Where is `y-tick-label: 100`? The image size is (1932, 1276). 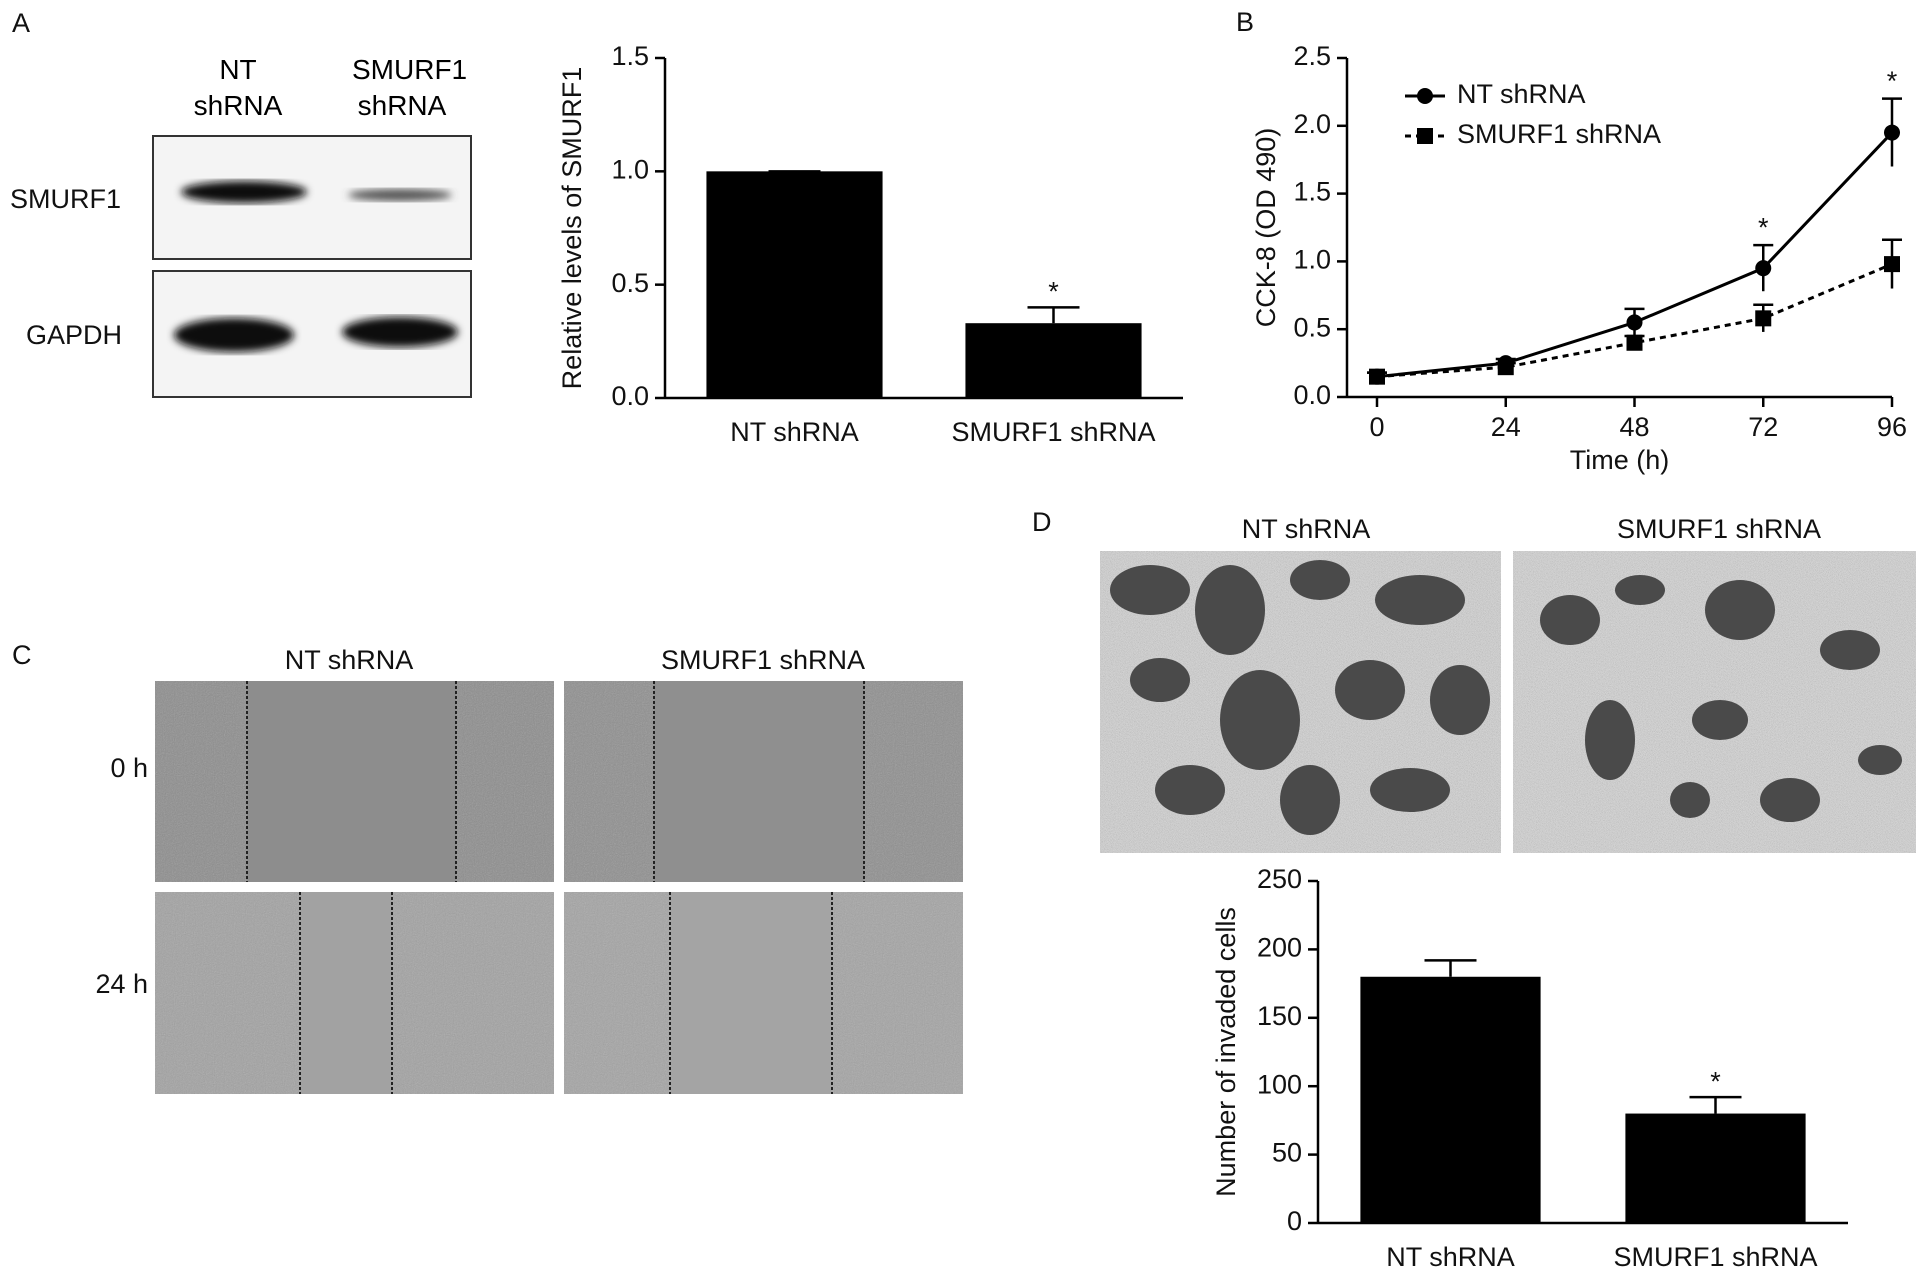
y-tick-label: 100 is located at coordinates (1279, 1084).